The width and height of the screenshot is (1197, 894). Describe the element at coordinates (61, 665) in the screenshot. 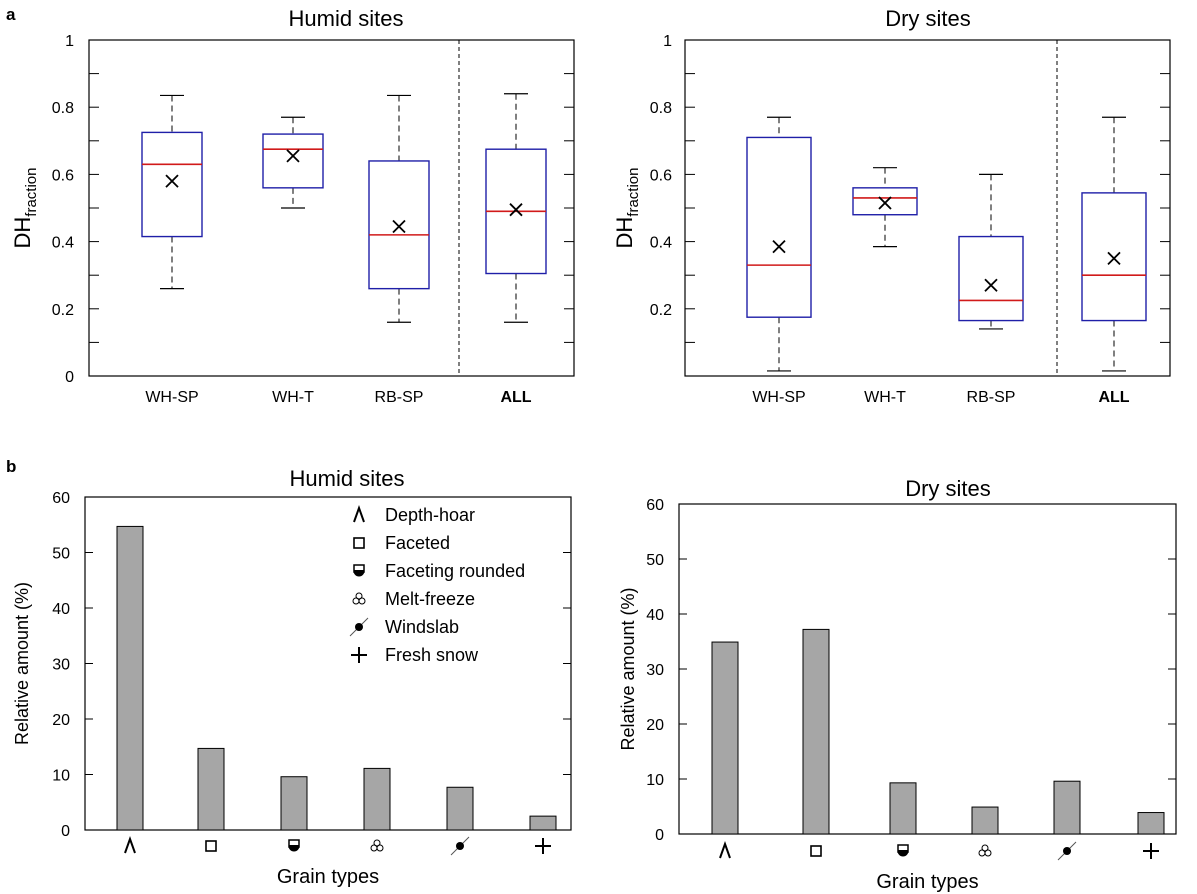

I see `y-tick-label: 30` at that location.